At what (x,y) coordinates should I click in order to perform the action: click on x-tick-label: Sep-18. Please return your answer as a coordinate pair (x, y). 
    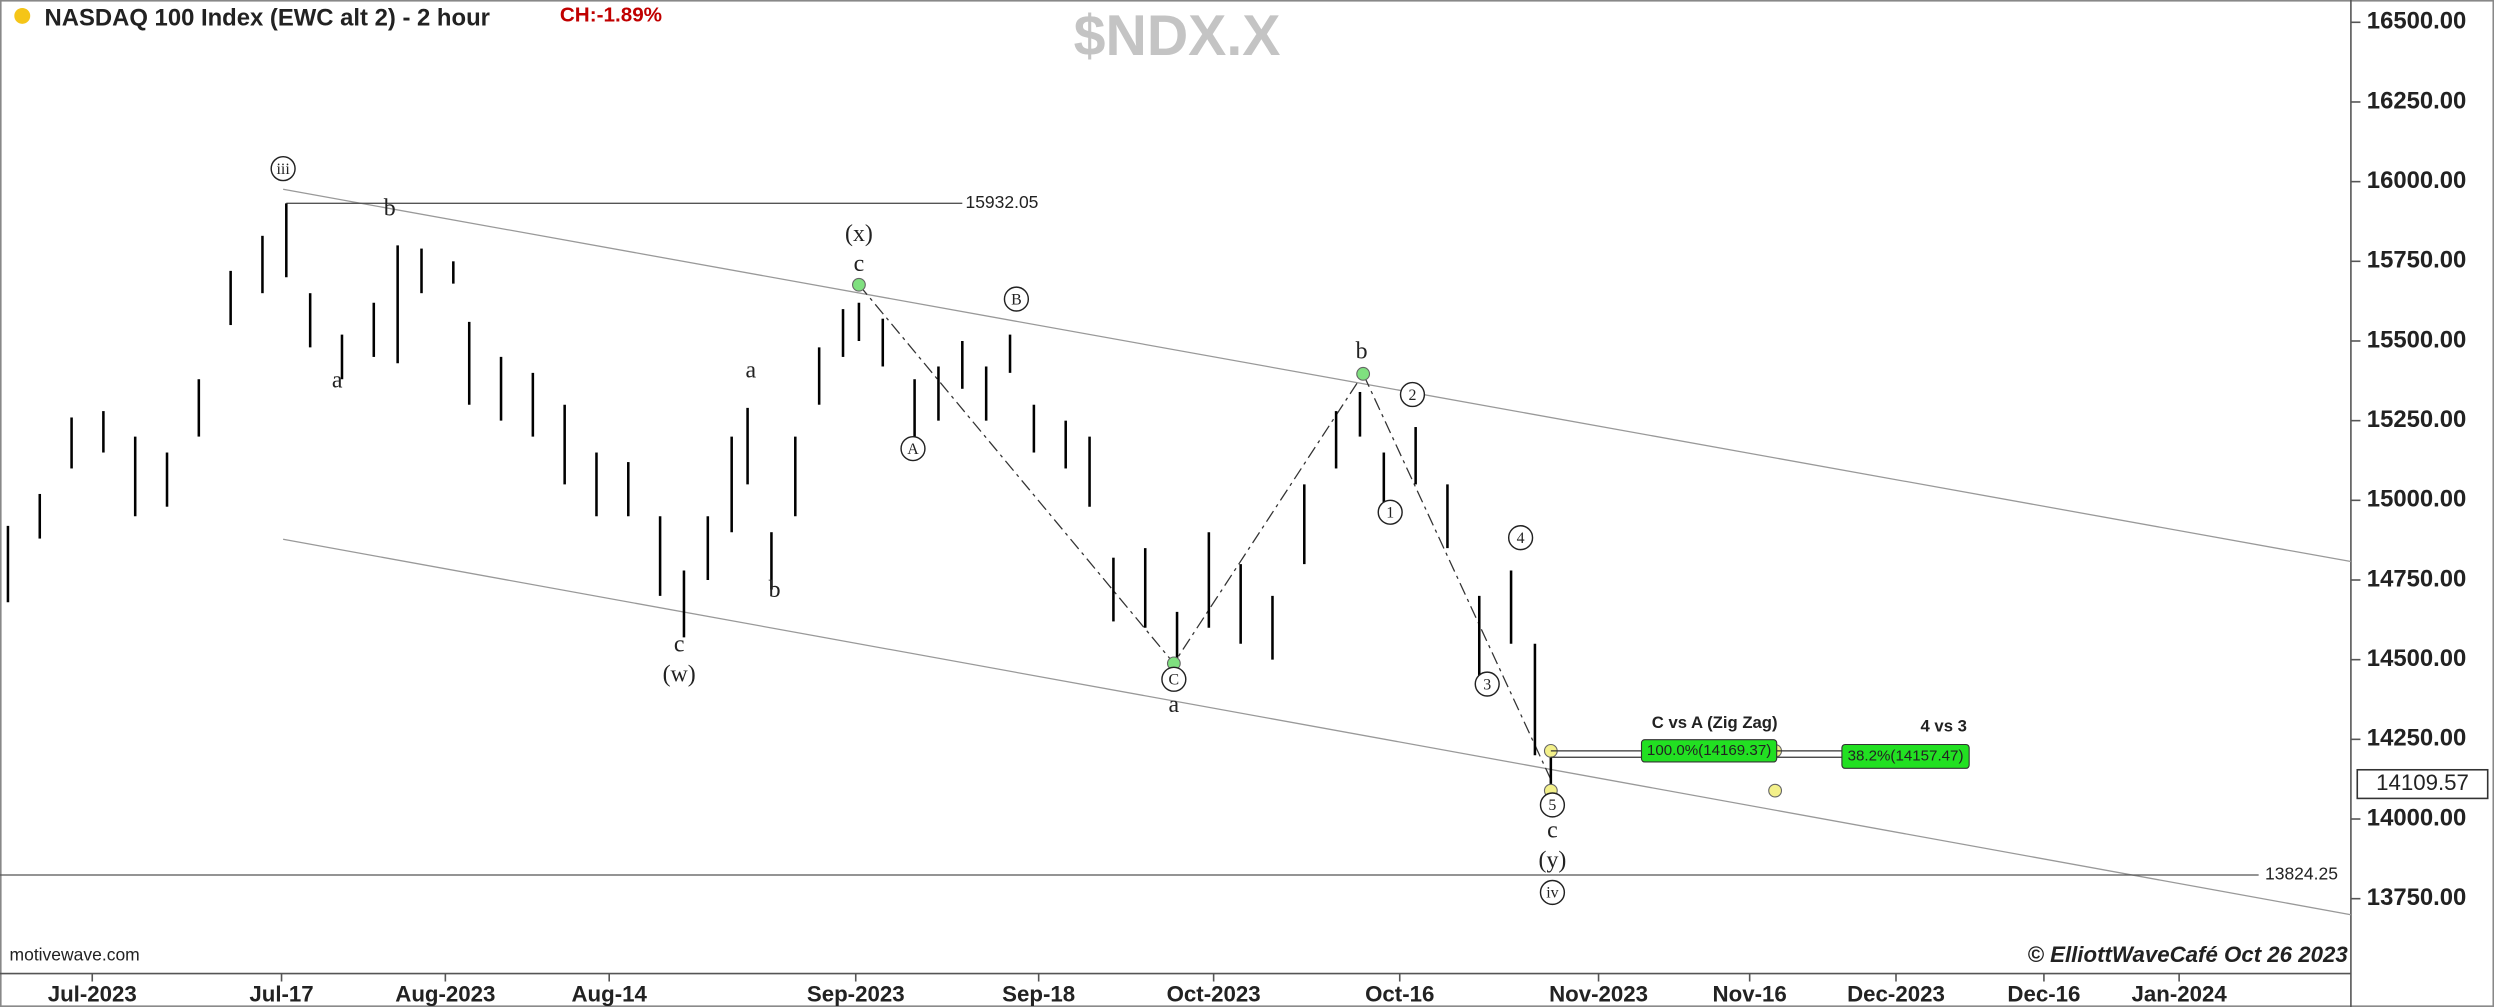
    Looking at the image, I should click on (1038, 994).